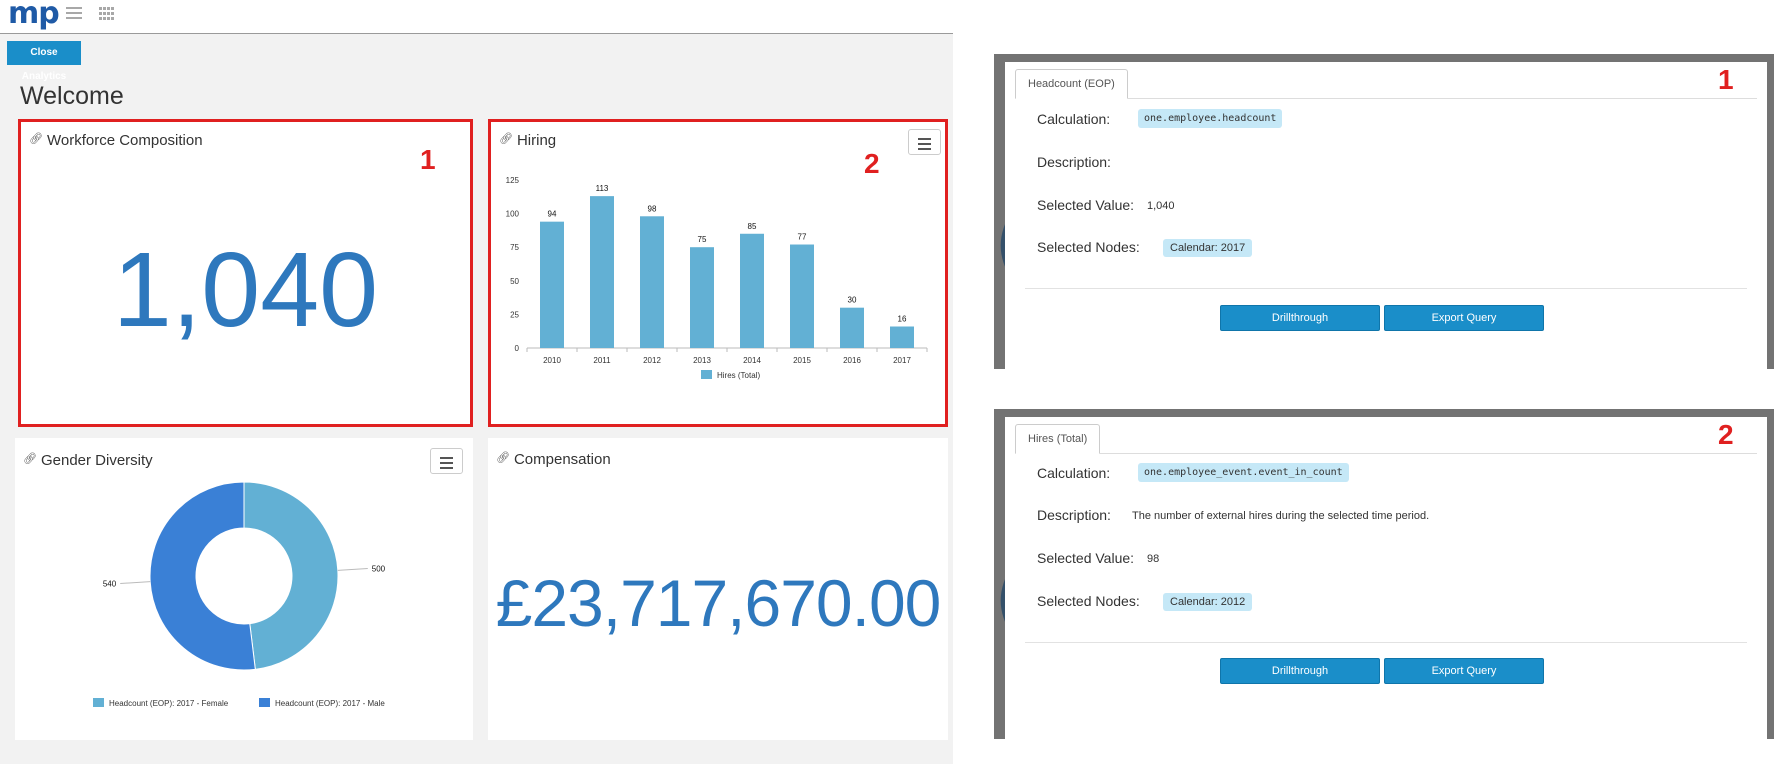 The width and height of the screenshot is (1788, 764). What do you see at coordinates (552, 214) in the screenshot?
I see `data-label: 94` at bounding box center [552, 214].